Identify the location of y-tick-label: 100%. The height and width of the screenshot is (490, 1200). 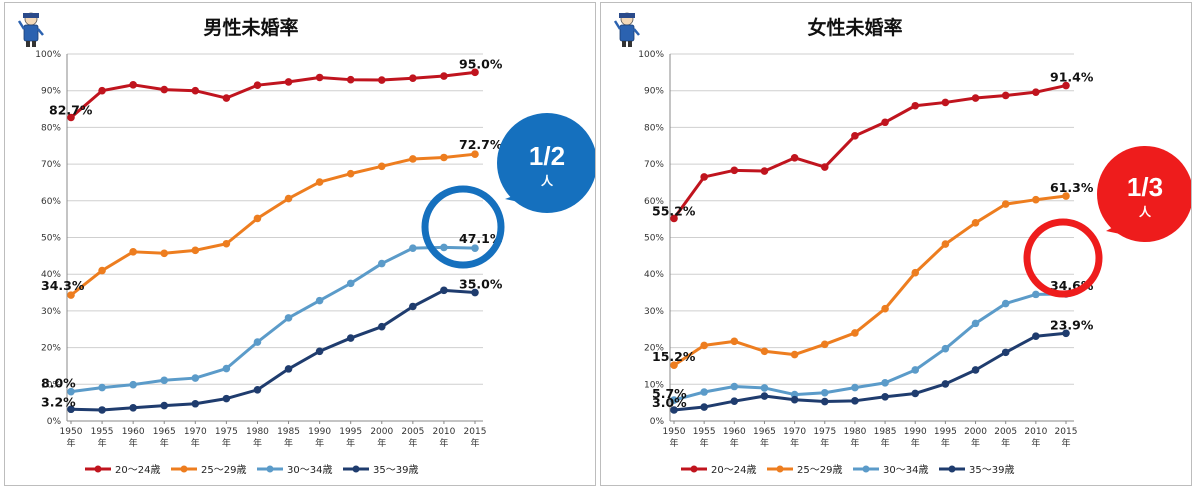
(48, 55).